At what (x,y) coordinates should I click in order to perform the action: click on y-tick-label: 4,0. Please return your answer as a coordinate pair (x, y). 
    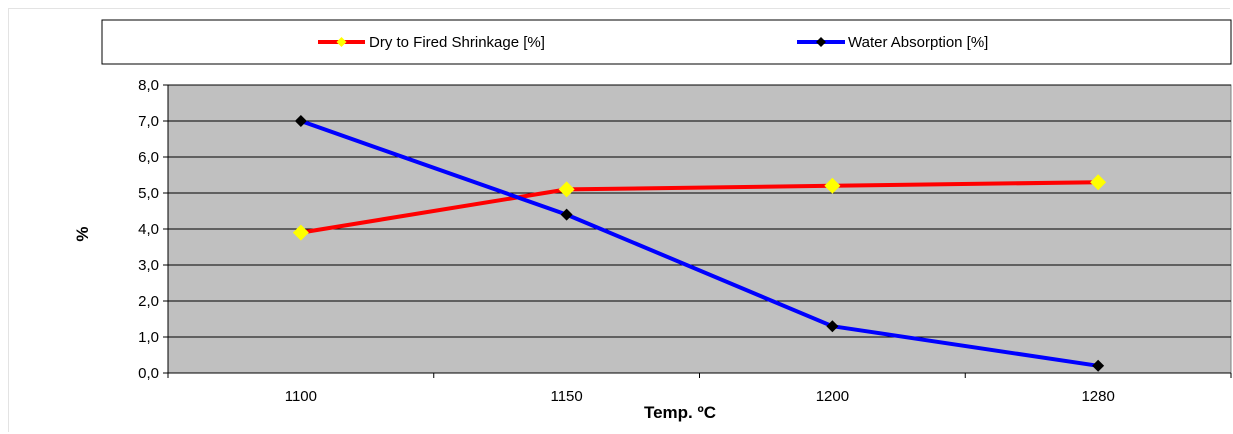
    Looking at the image, I should click on (148, 229).